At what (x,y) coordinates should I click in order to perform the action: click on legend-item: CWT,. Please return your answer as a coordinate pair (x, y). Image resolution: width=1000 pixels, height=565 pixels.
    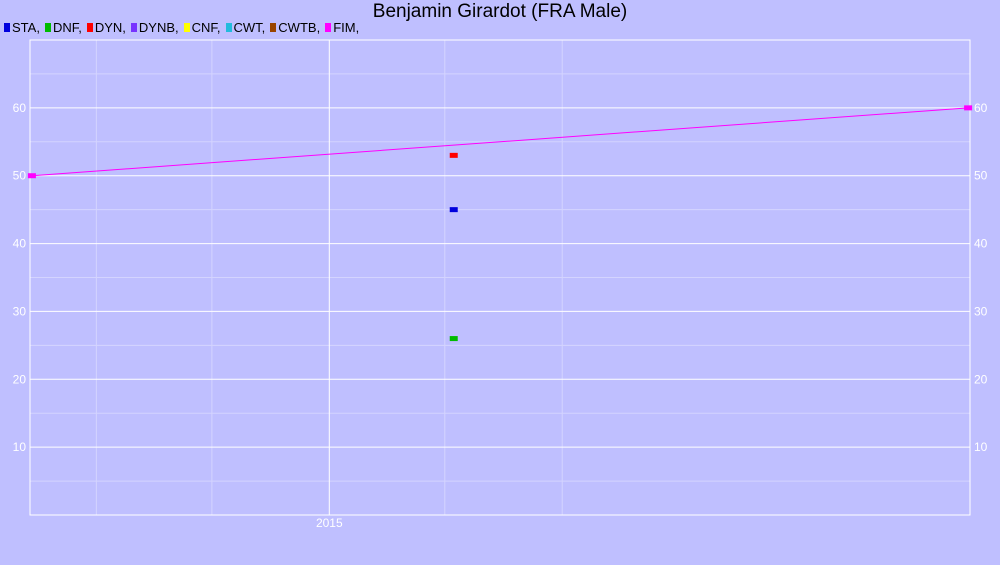
    Looking at the image, I should click on (245, 27).